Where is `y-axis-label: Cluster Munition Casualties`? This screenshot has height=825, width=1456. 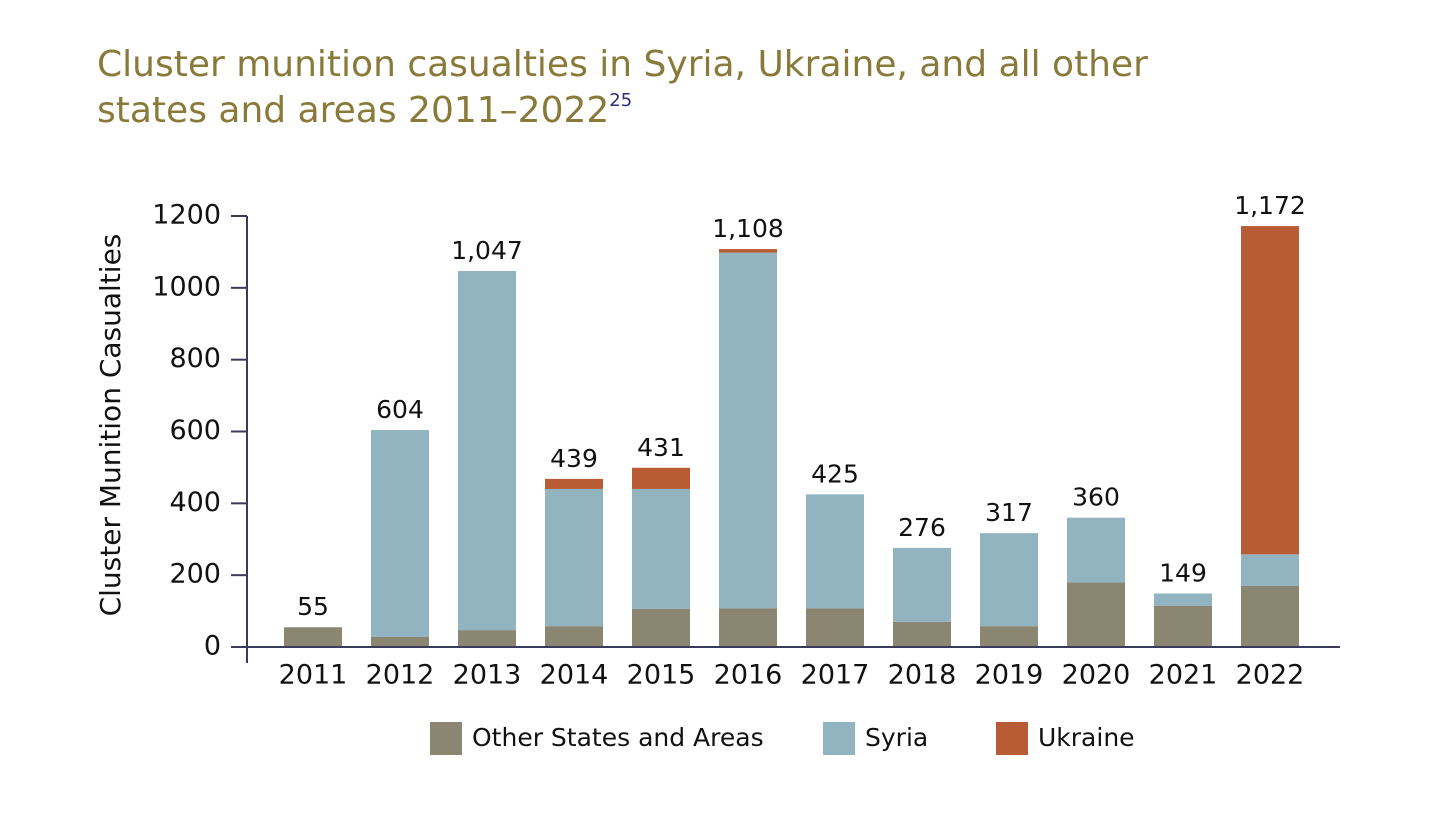 y-axis-label: Cluster Munition Casualties is located at coordinates (110, 425).